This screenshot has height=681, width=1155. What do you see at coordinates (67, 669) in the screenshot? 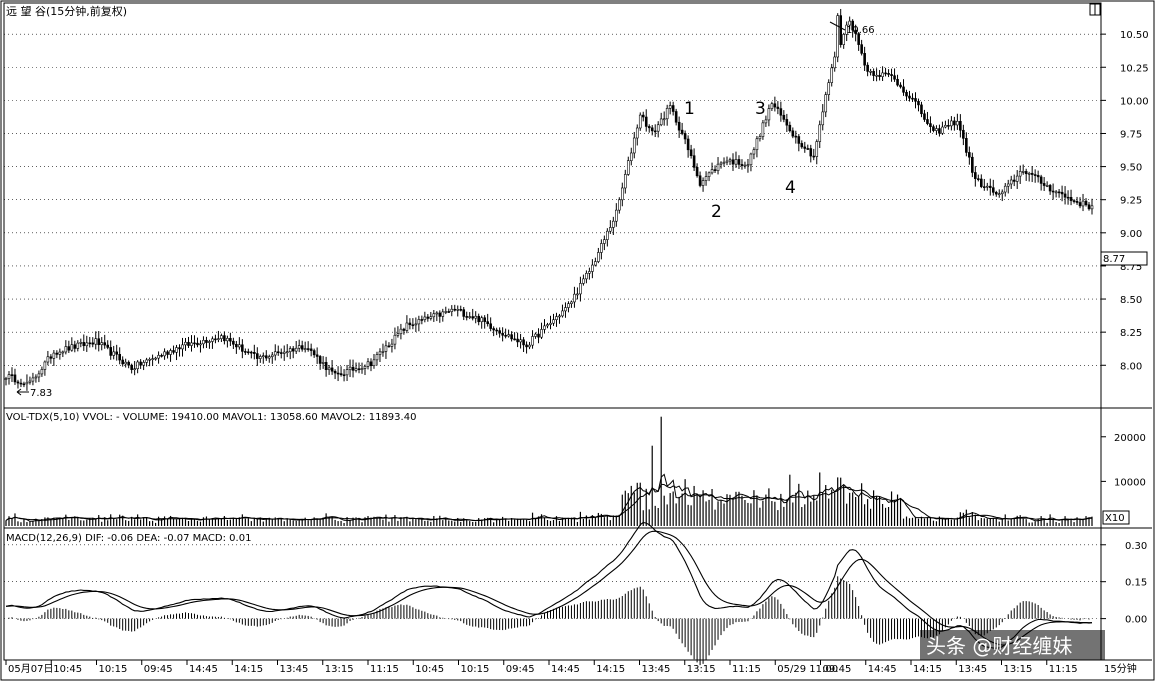
I see `time-tick-label: 10:45` at bounding box center [67, 669].